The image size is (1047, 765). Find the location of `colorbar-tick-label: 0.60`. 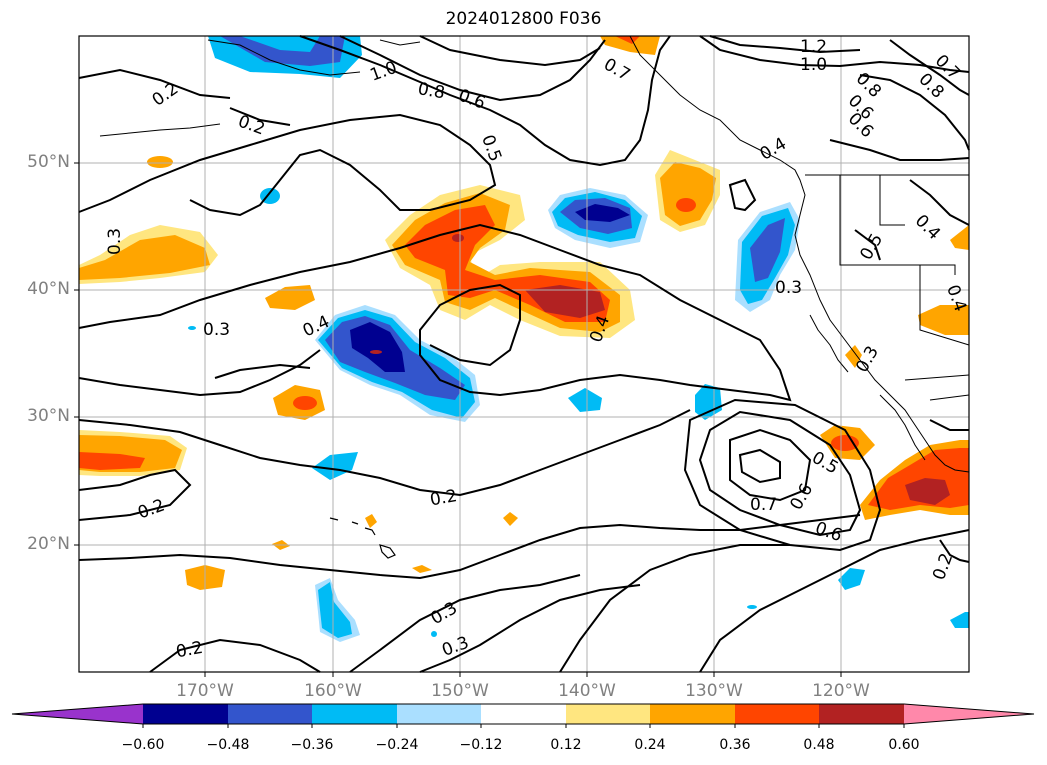

colorbar-tick-label: 0.60 is located at coordinates (904, 745).